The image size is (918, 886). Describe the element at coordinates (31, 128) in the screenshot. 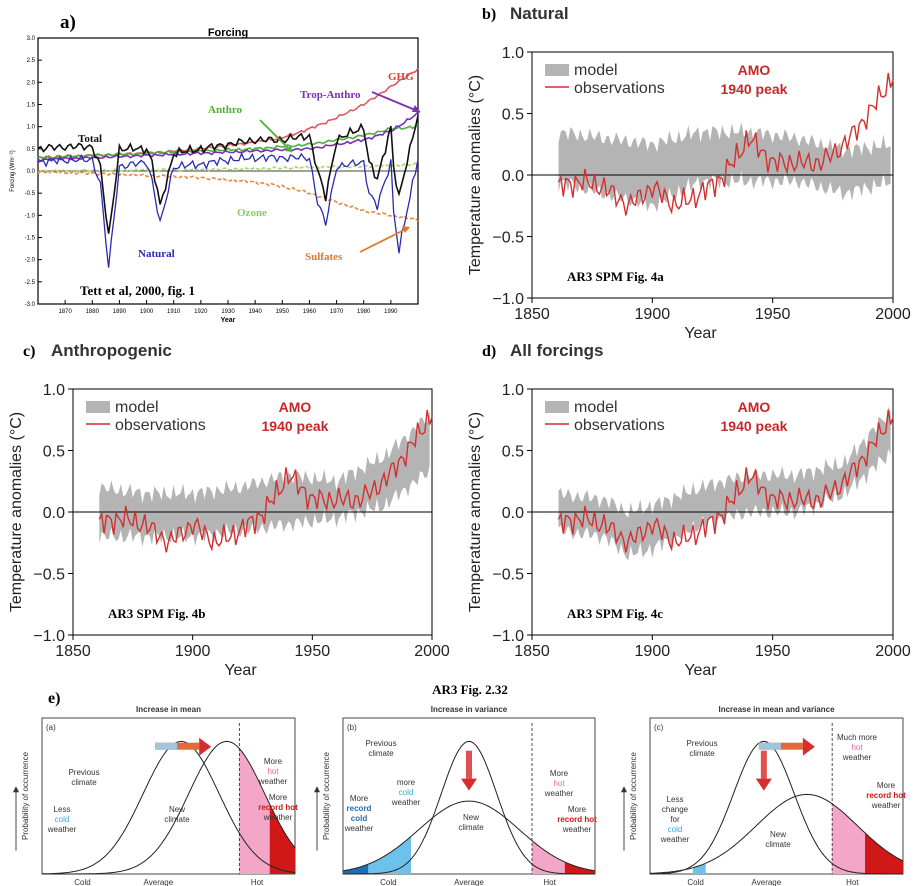

I see `chart-a-ytick-label: 1.0` at that location.